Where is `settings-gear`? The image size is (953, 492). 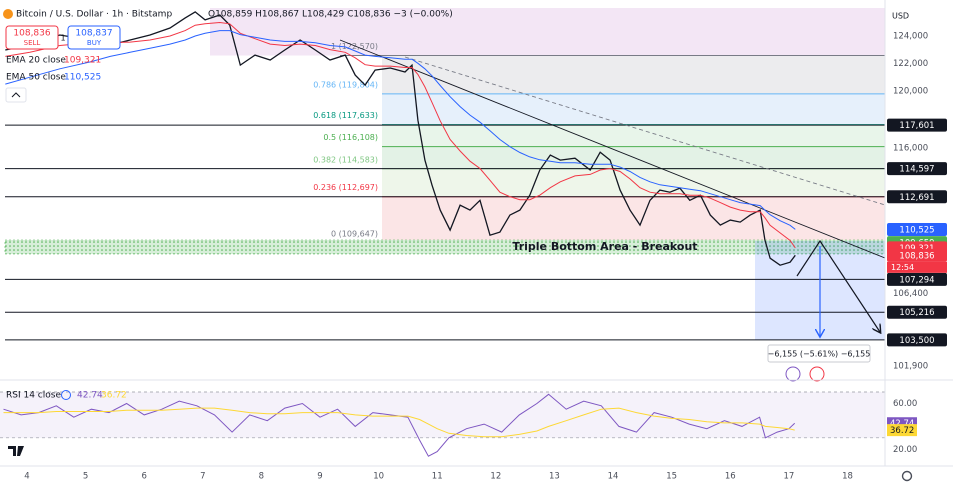
settings-gear is located at coordinates (907, 476).